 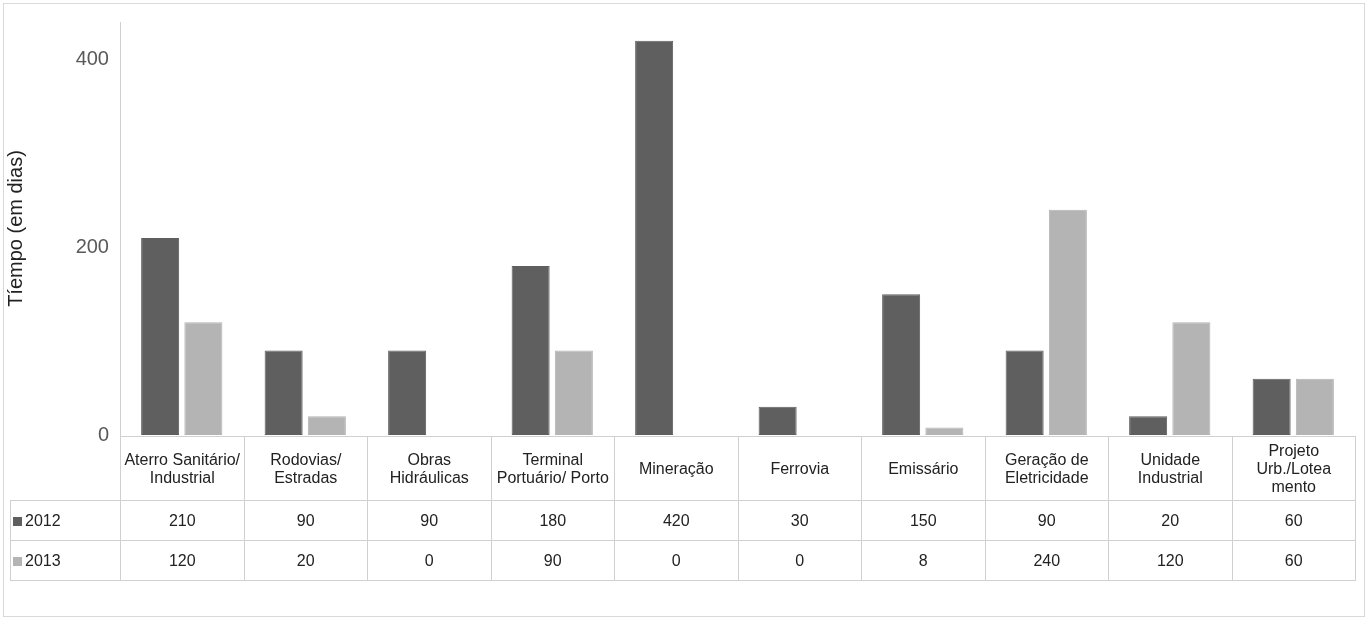 I want to click on data-label: 240, so click(x=1047, y=560).